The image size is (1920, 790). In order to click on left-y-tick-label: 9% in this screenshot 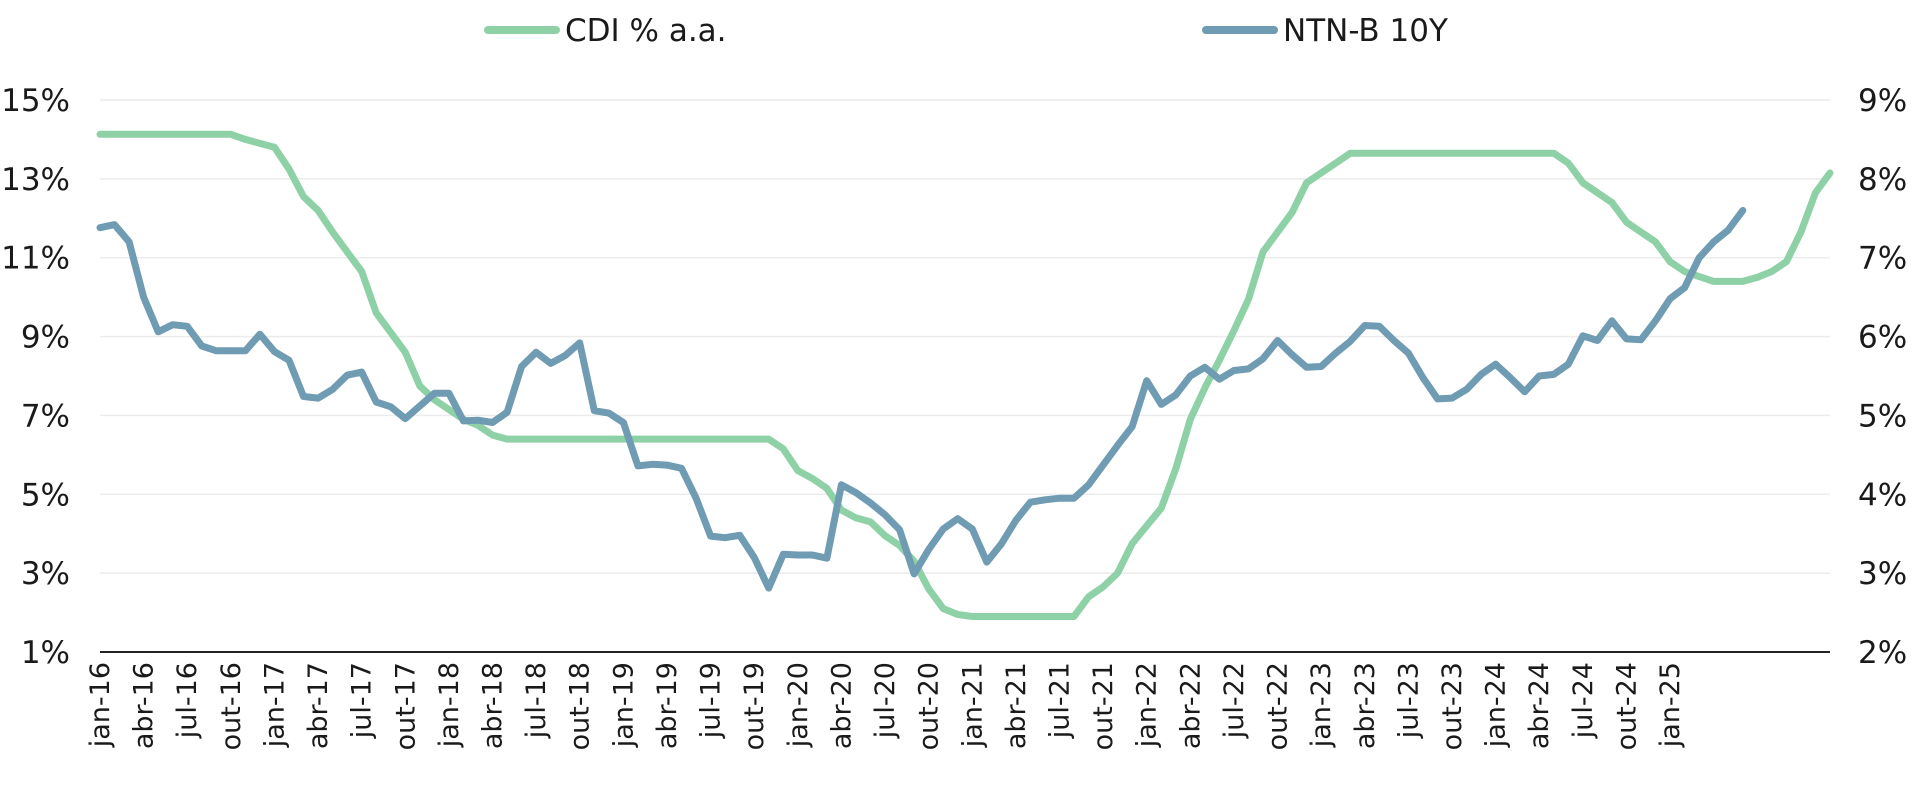, I will do `click(45, 338)`.